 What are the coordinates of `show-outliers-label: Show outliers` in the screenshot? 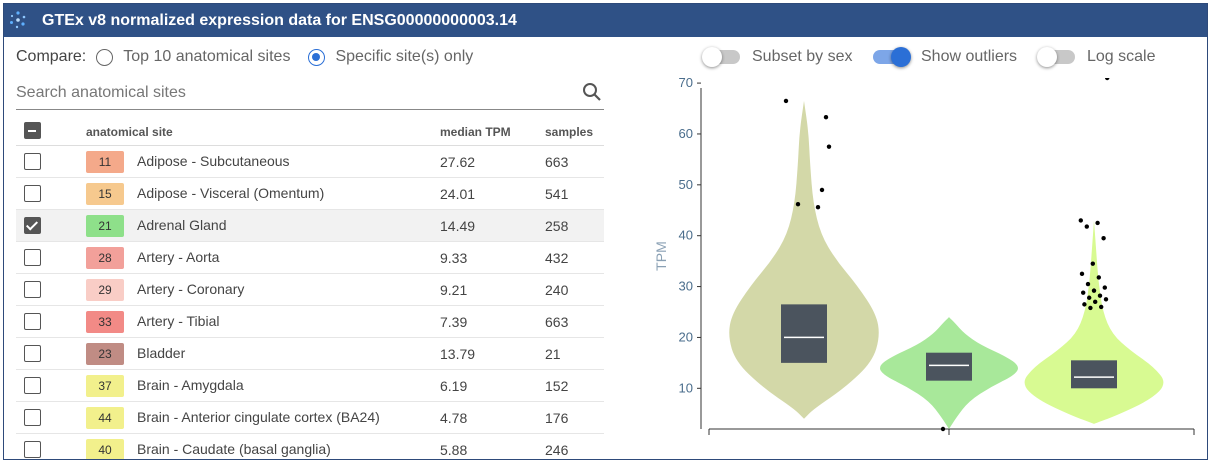 It's located at (969, 56).